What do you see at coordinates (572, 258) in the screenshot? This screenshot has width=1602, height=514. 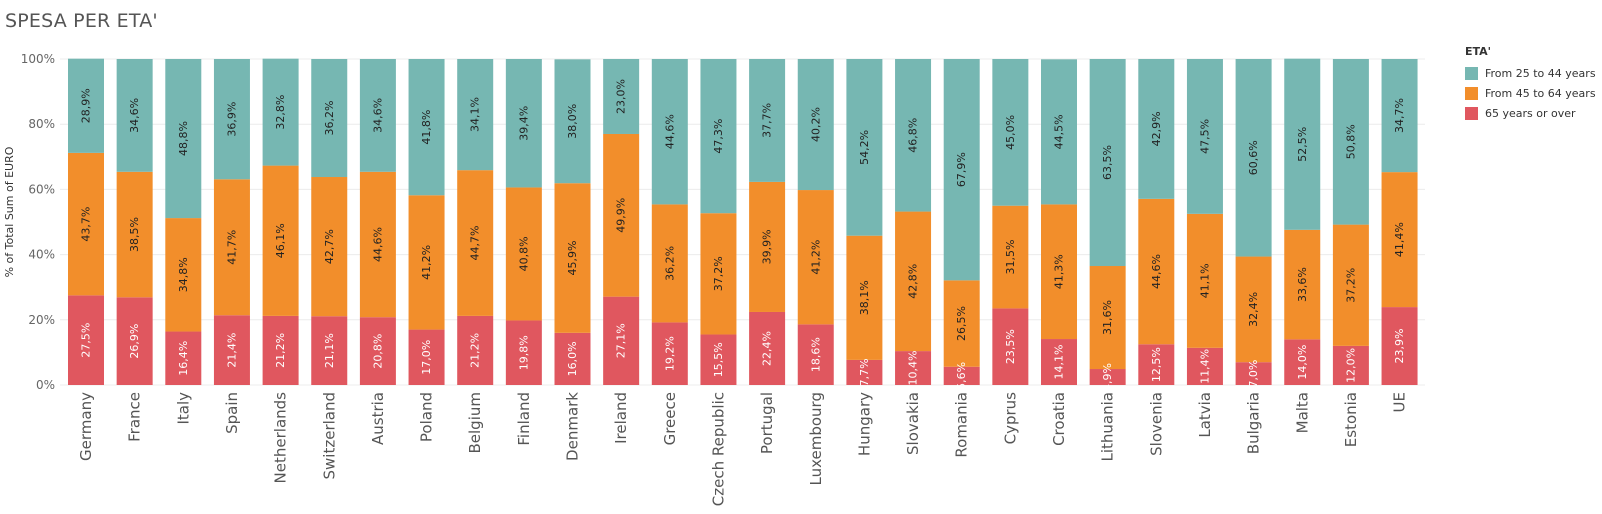 I see `data-label: 45,9%` at bounding box center [572, 258].